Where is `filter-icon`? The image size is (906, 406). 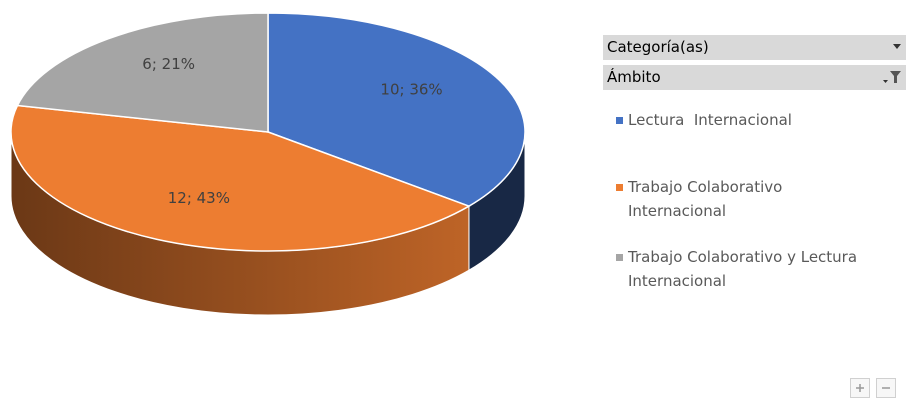 filter-icon is located at coordinates (892, 77).